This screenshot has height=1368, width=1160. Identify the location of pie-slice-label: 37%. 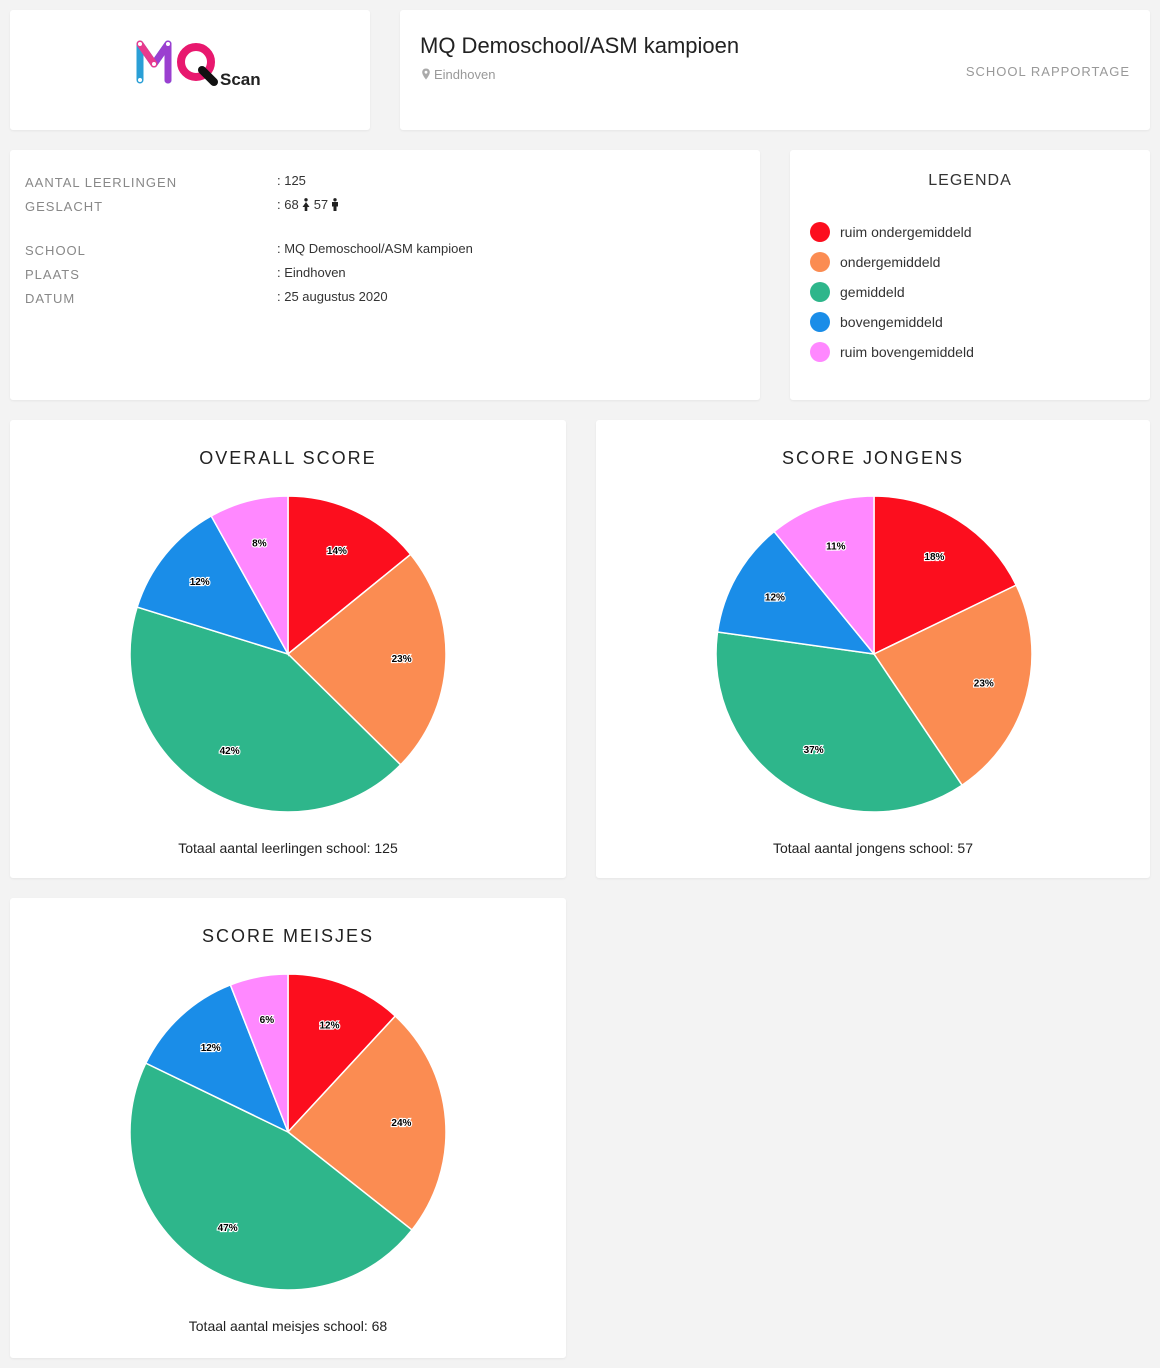
(814, 750).